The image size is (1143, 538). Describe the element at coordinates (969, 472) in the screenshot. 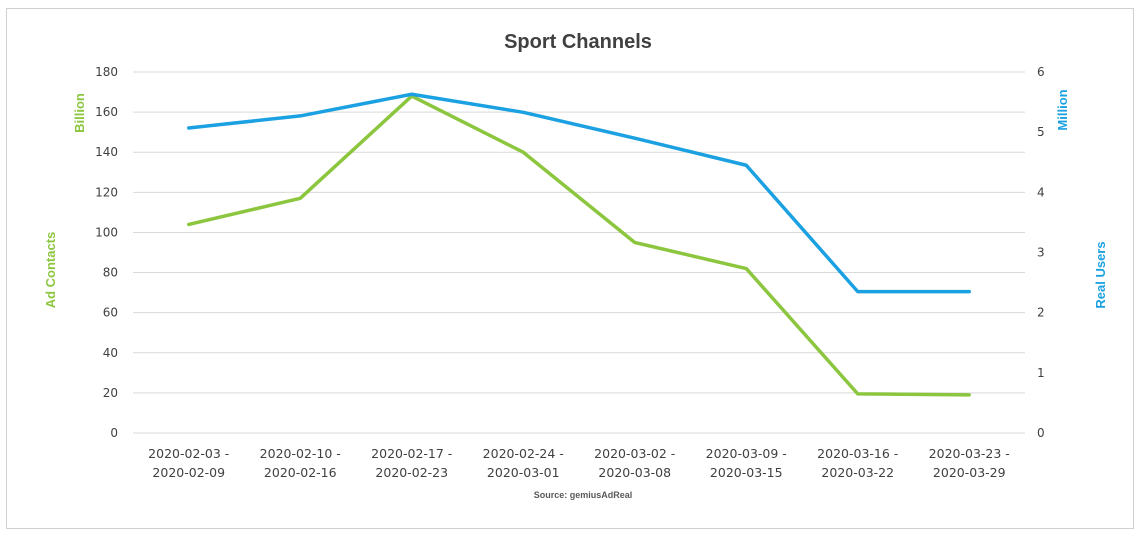

I see `category-label-line: 2020-03-29` at that location.